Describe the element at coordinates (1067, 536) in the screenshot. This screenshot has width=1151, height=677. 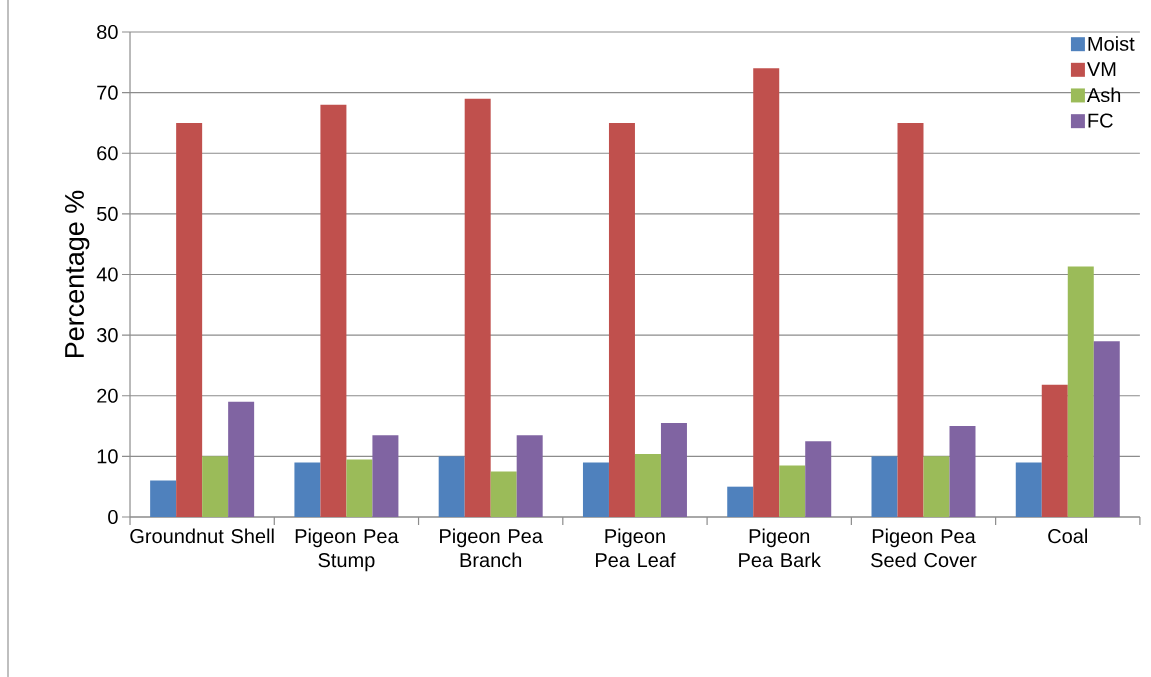
I see `x-tick-label: Coal` at that location.